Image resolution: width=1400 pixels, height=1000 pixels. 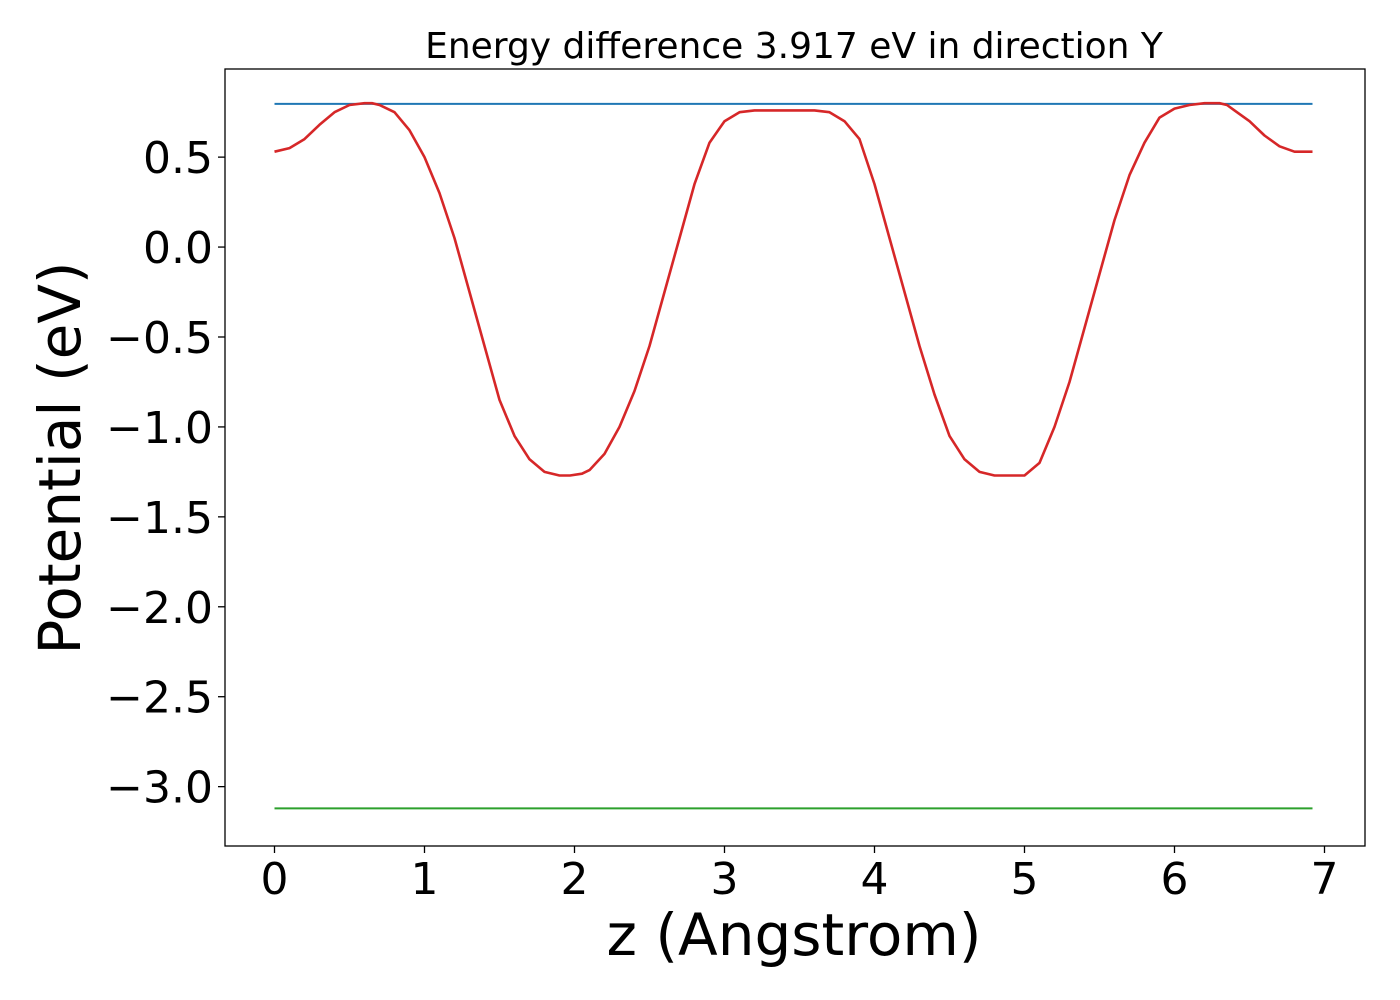 What do you see at coordinates (178, 248) in the screenshot?
I see `y-tick-label: 0.0` at bounding box center [178, 248].